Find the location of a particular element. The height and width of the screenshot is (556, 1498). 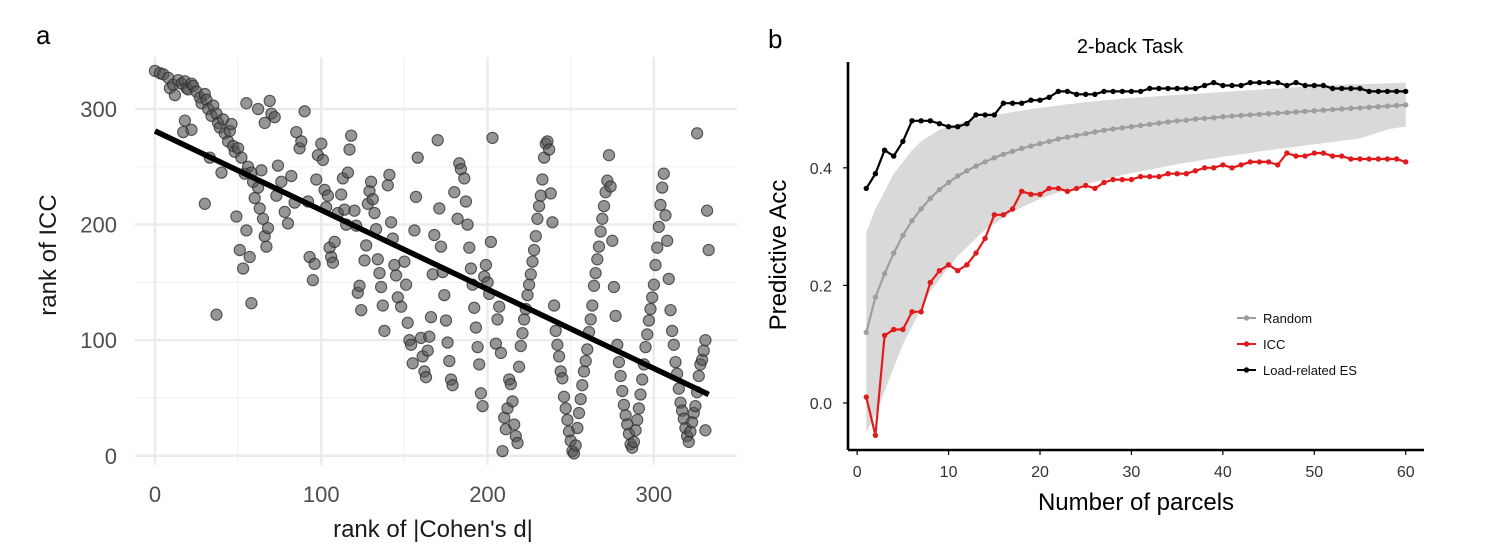

x-tick-label: 60 is located at coordinates (1406, 472).